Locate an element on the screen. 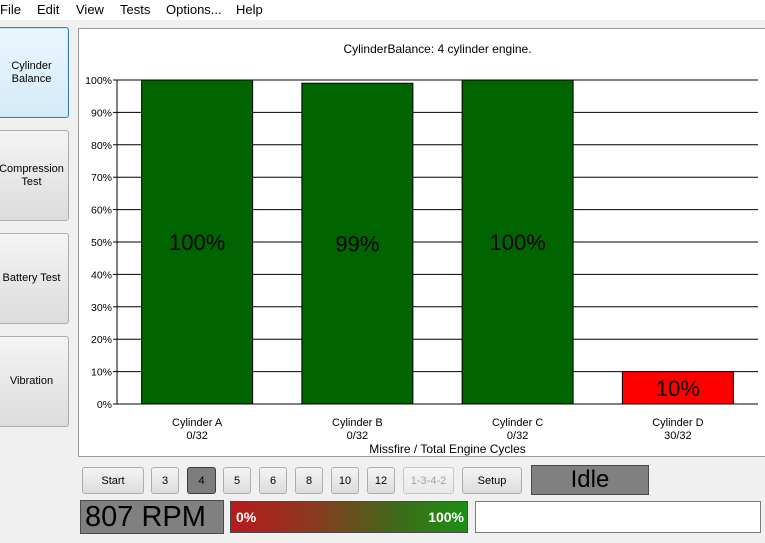 This screenshot has width=765, height=543. x-category-label: Cylinder B is located at coordinates (357, 423).